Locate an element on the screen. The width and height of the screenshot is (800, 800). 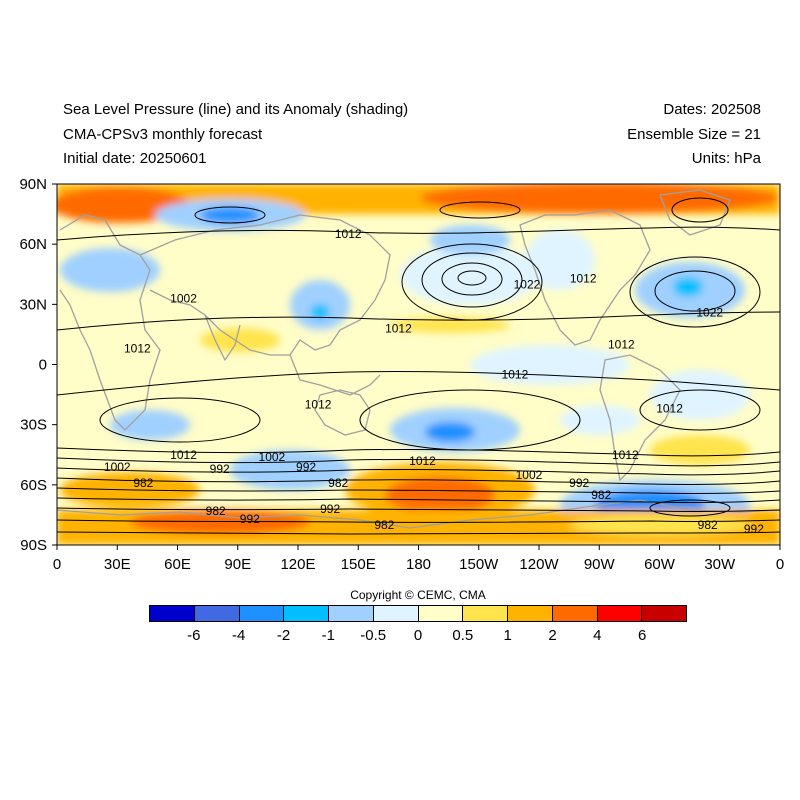
colorbar-label: 0.5 is located at coordinates (463, 635).